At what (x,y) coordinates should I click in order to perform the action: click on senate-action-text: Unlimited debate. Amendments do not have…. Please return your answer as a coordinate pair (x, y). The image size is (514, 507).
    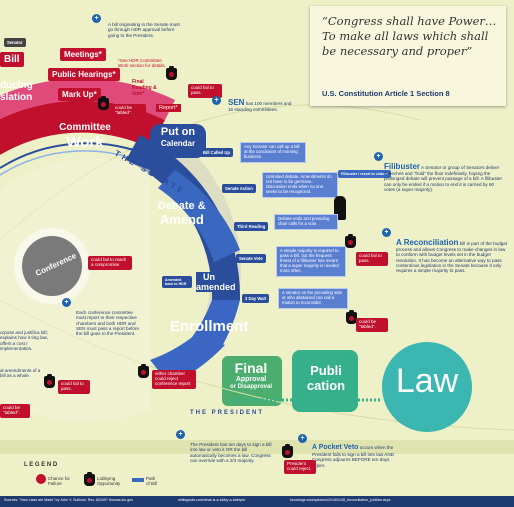
    Looking at the image, I should click on (300, 185).